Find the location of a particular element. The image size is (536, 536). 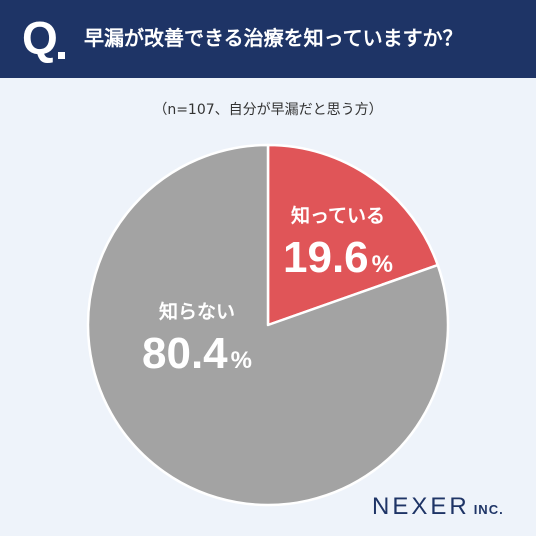

logo-sub-text: INC. is located at coordinates (488, 509).